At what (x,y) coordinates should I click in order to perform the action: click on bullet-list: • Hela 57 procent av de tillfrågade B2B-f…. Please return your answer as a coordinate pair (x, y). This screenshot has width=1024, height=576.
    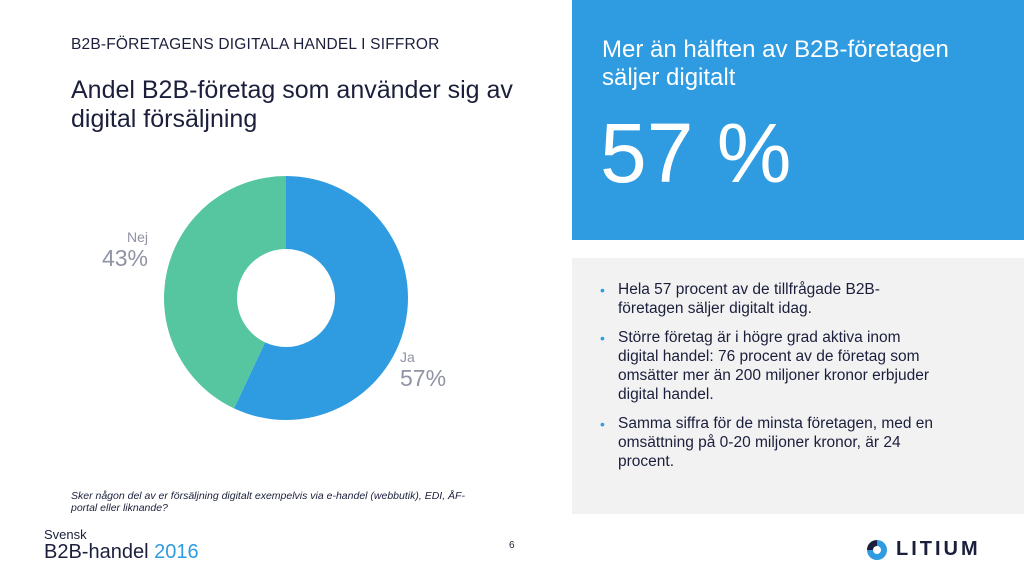
    Looking at the image, I should click on (768, 380).